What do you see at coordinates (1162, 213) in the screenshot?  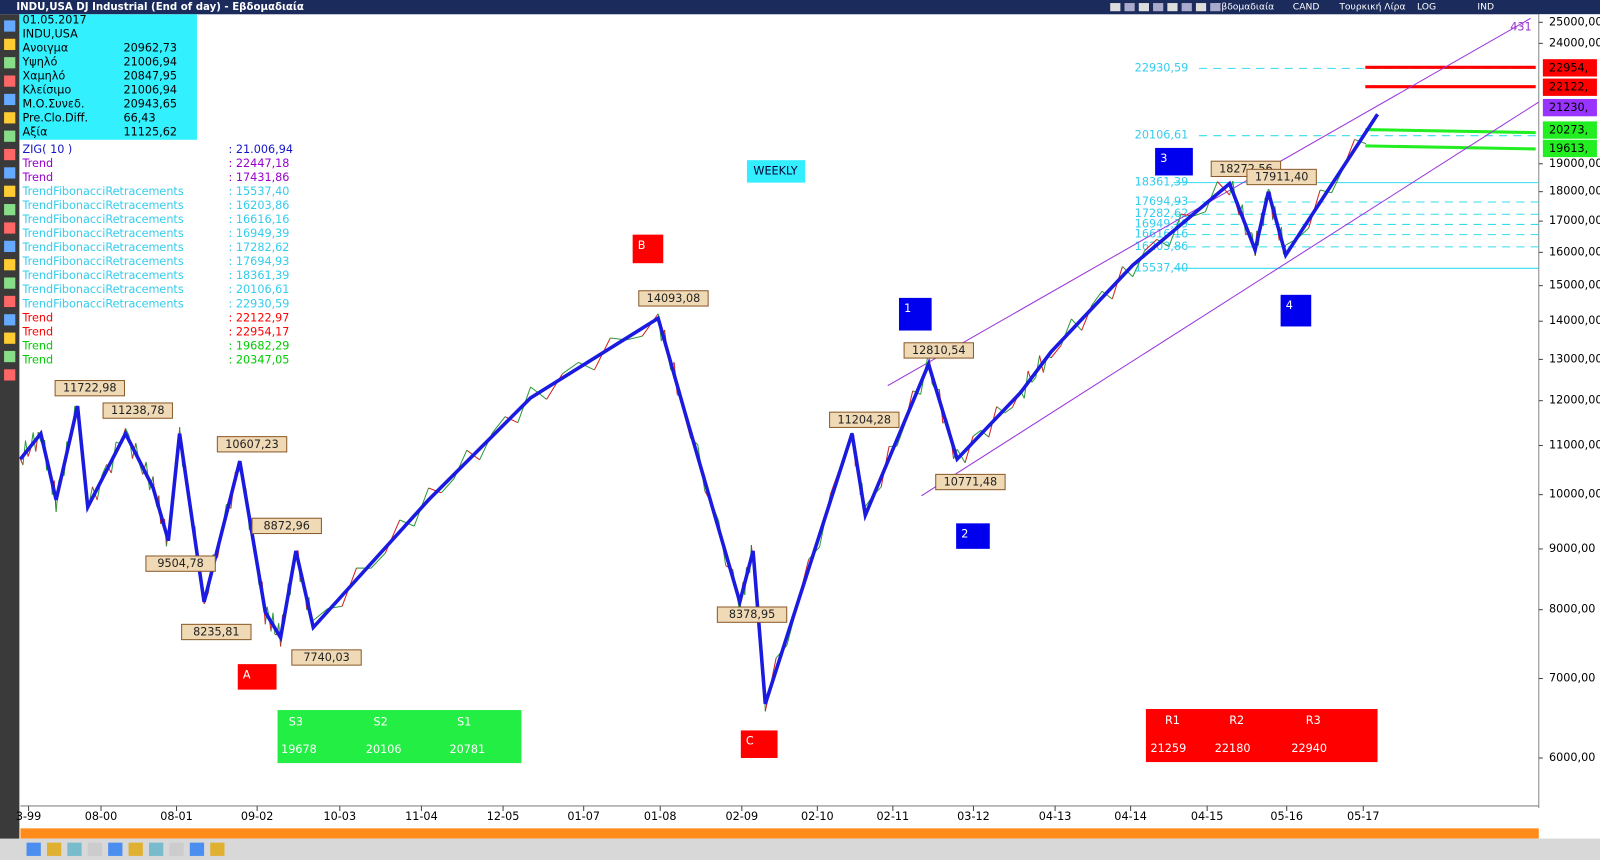 I see `fib-label: 17282,62` at bounding box center [1162, 213].